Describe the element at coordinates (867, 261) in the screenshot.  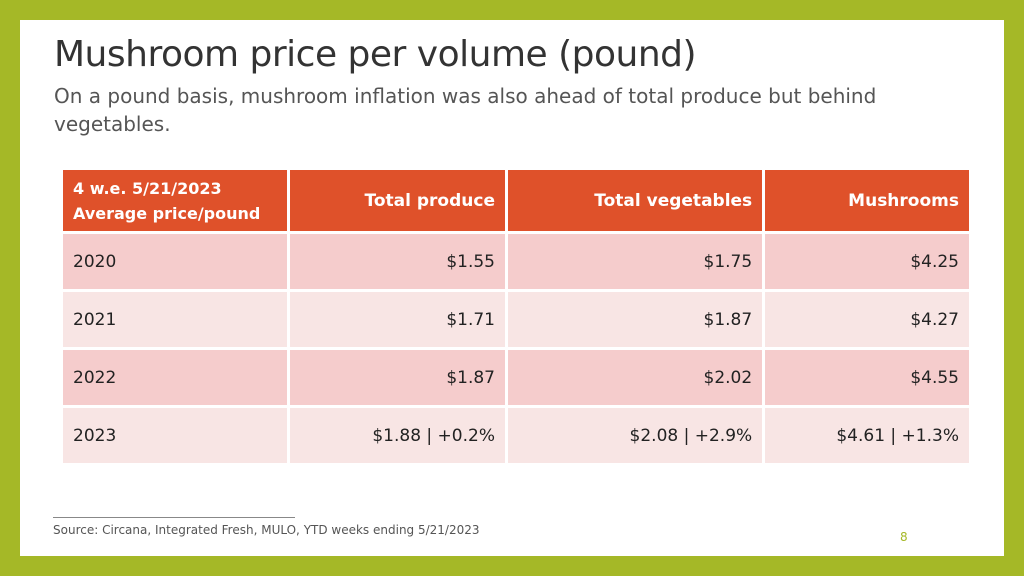
I see `mushrooms-cell: $4.25` at that location.